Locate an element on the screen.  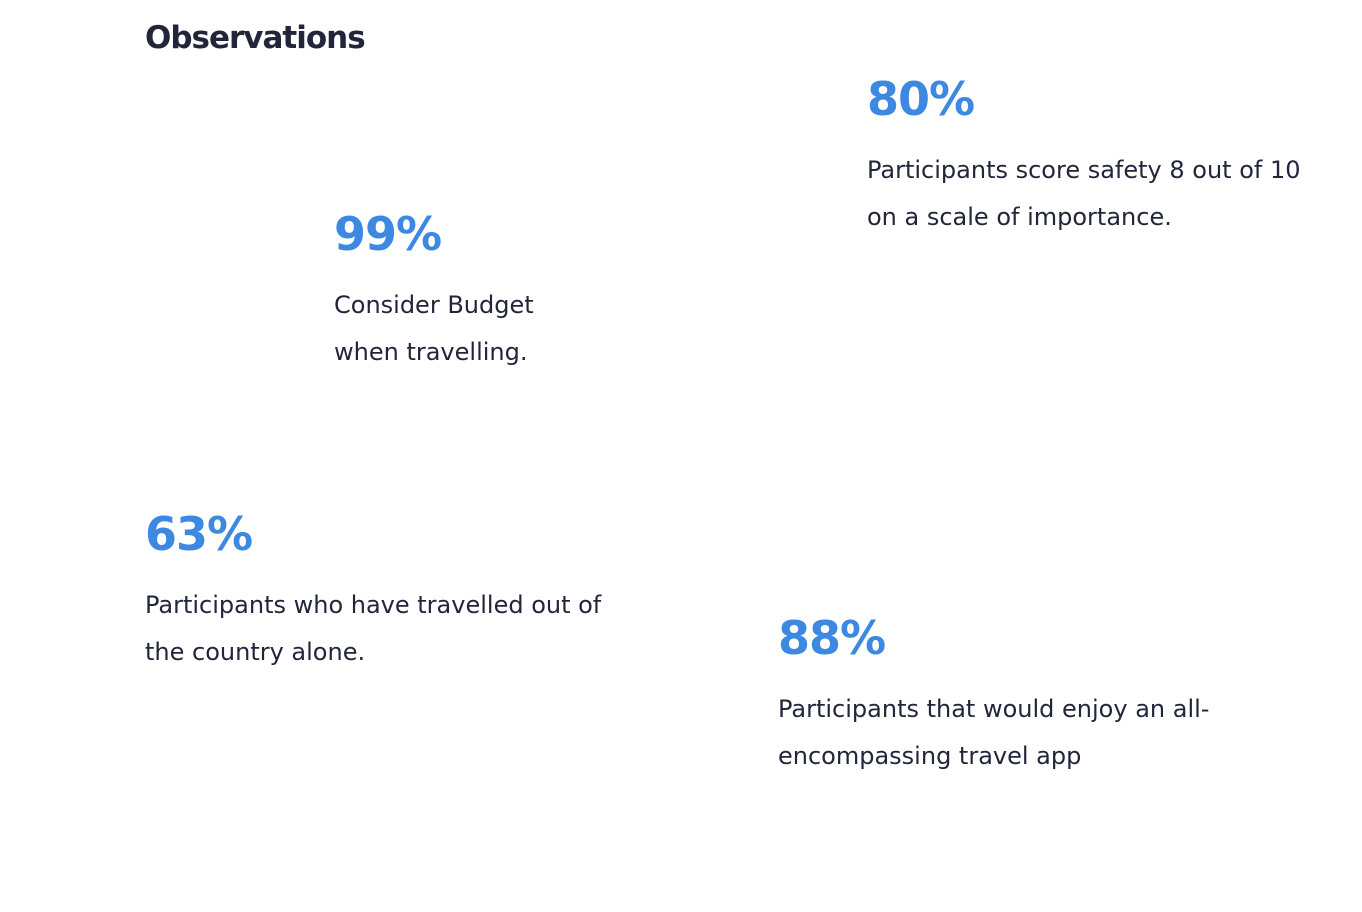
stat-budget: 99% Consider Budget when travelling. is located at coordinates (464, 291).